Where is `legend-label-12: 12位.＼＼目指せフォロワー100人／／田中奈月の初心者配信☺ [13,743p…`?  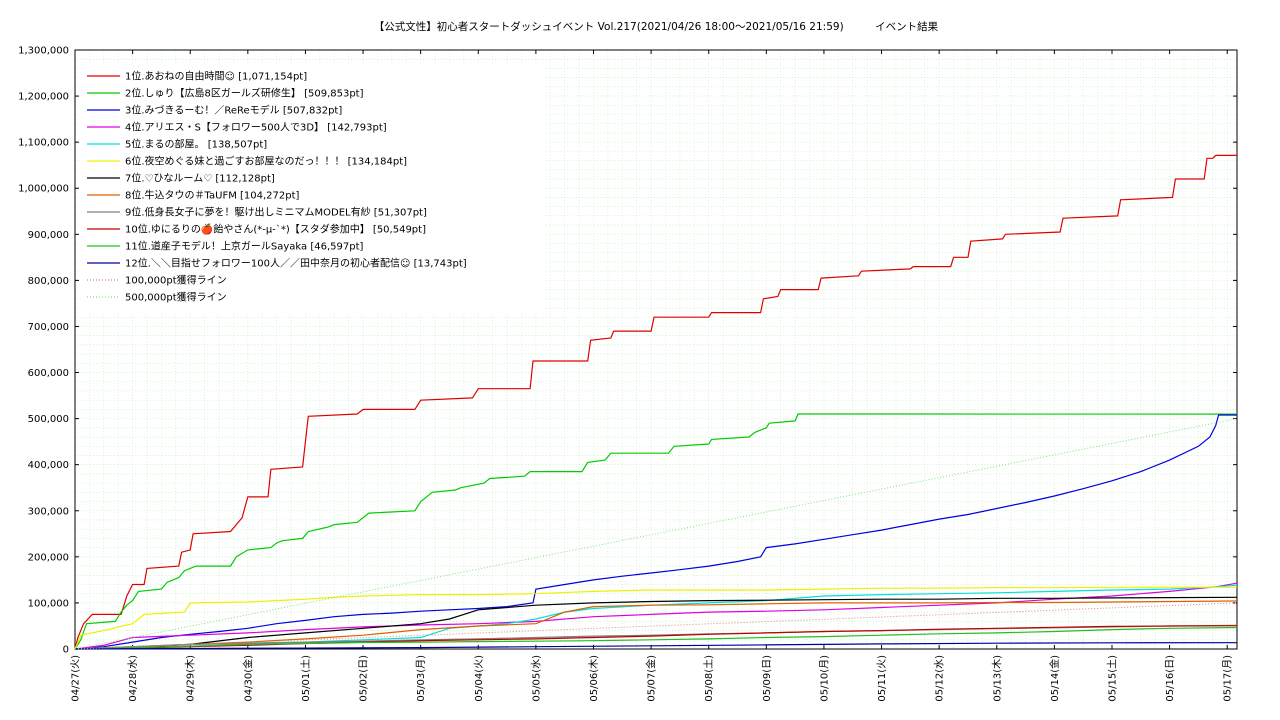 legend-label-12: 12位.＼＼目指せフォロワー100人／／田中奈月の初心者配信☺ [13,743p… is located at coordinates (296, 263).